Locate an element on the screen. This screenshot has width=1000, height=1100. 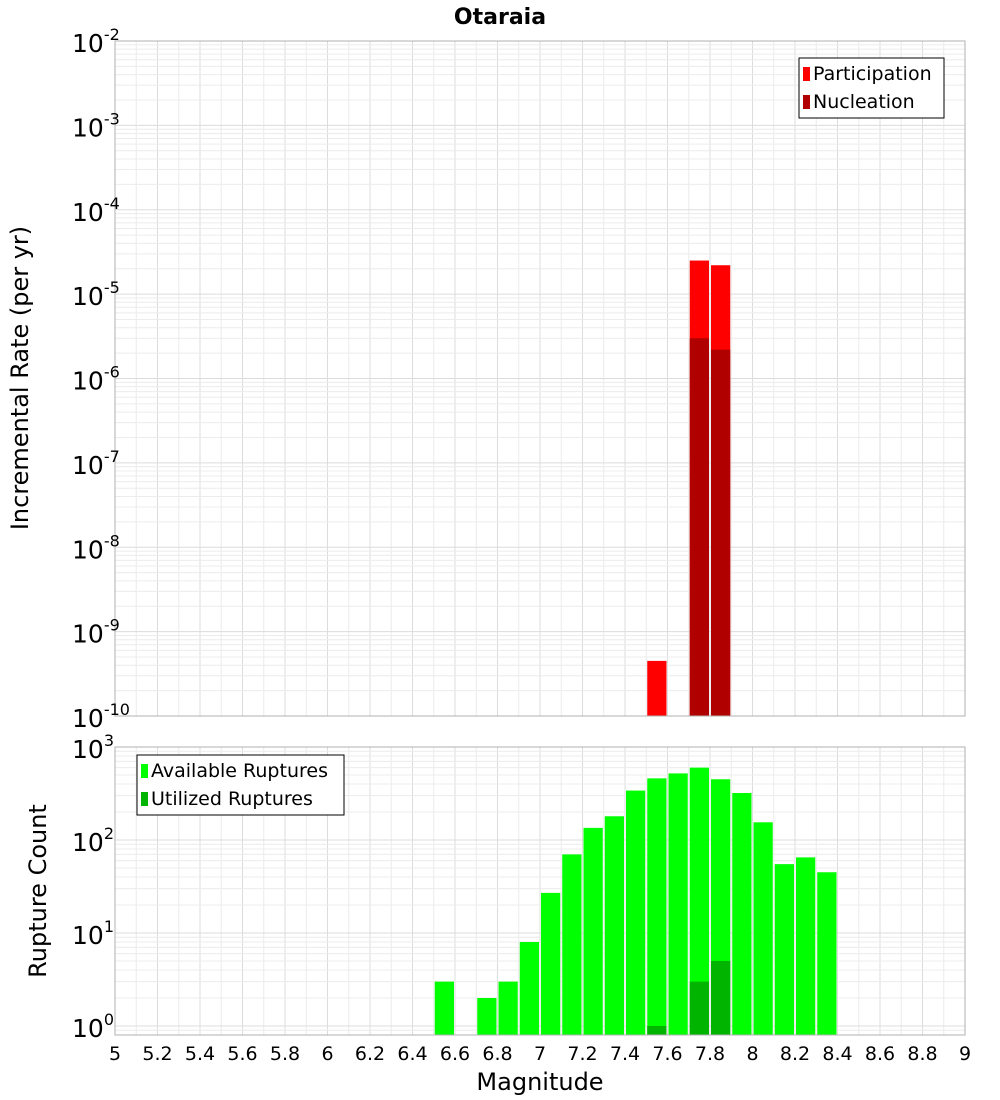
x-tick-label: 8.6 is located at coordinates (880, 1054).